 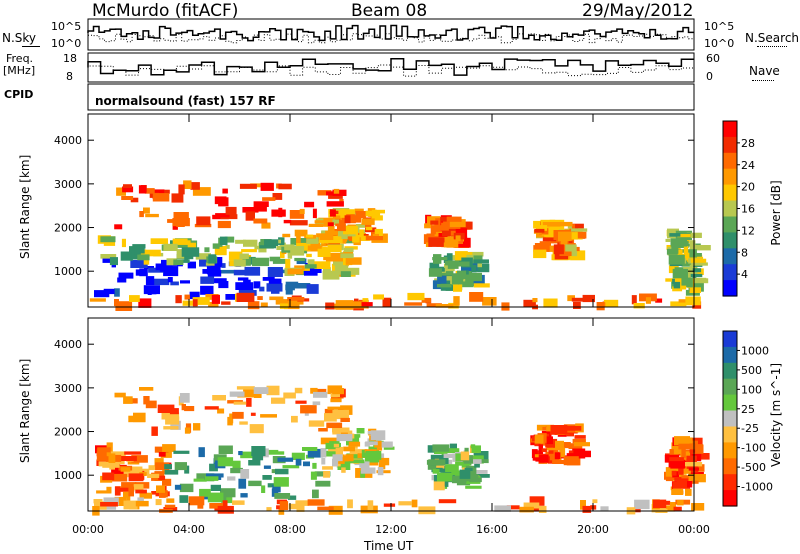 I want to click on cpid-value: normalsound (fast) 157 RF, so click(x=185, y=101).